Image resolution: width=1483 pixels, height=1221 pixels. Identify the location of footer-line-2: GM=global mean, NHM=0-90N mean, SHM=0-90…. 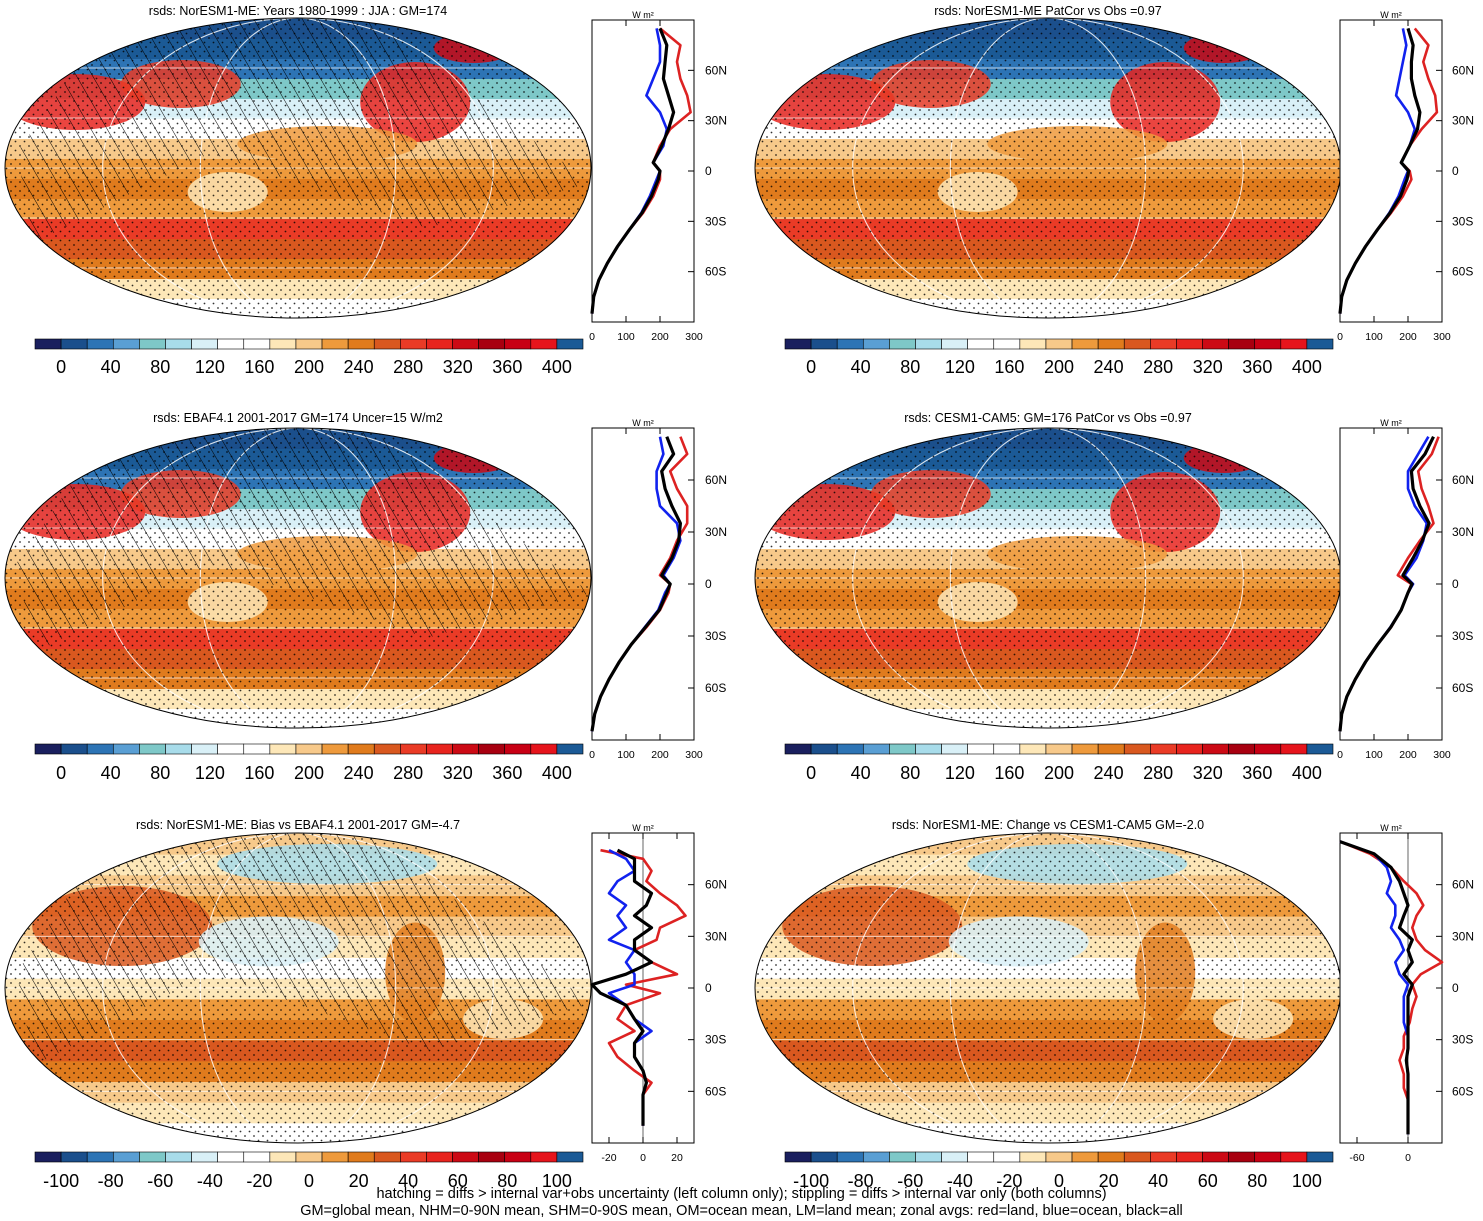
(741, 1211).